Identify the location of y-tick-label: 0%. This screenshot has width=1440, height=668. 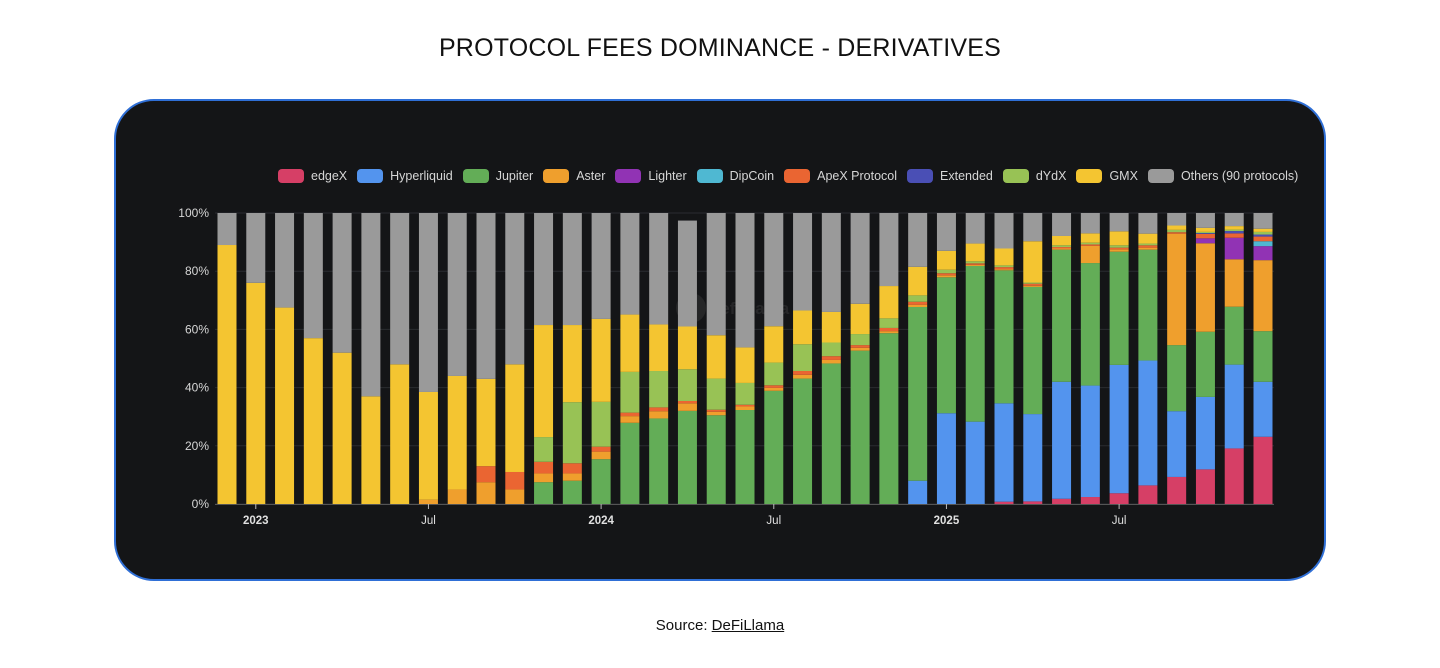
(201, 504).